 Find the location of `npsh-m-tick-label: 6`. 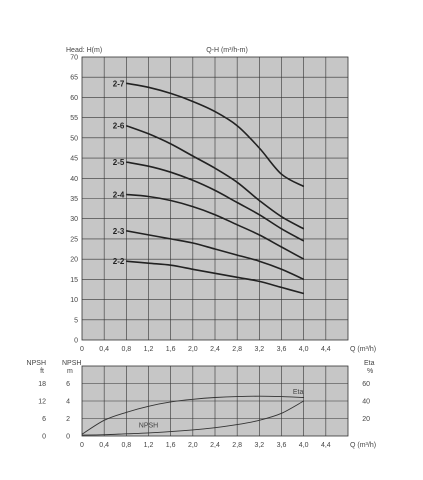

npsh-m-tick-label: 6 is located at coordinates (68, 384).